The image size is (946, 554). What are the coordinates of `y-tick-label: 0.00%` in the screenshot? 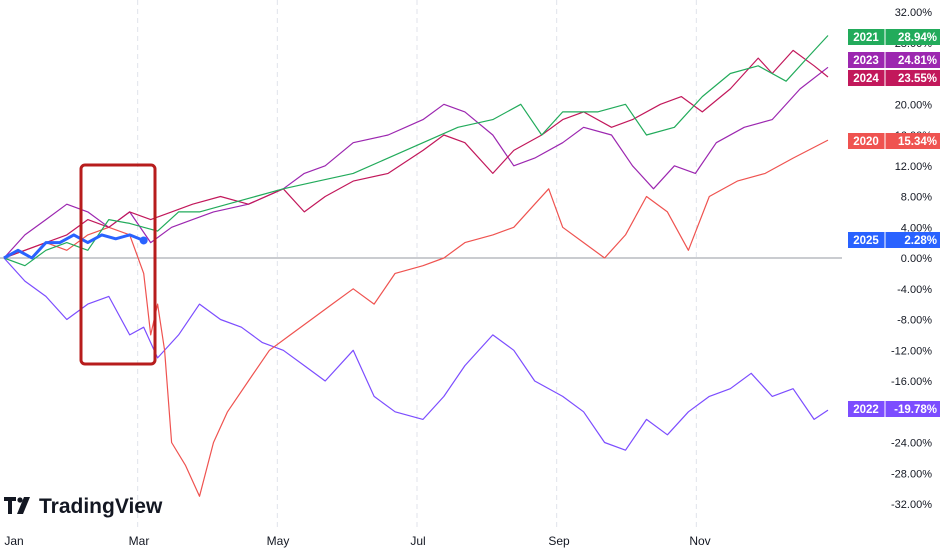 It's located at (916, 259).